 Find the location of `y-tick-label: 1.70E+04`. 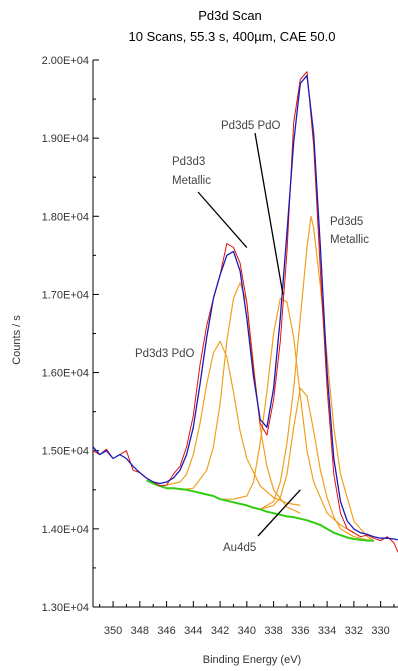

y-tick-label: 1.70E+04 is located at coordinates (65, 295).